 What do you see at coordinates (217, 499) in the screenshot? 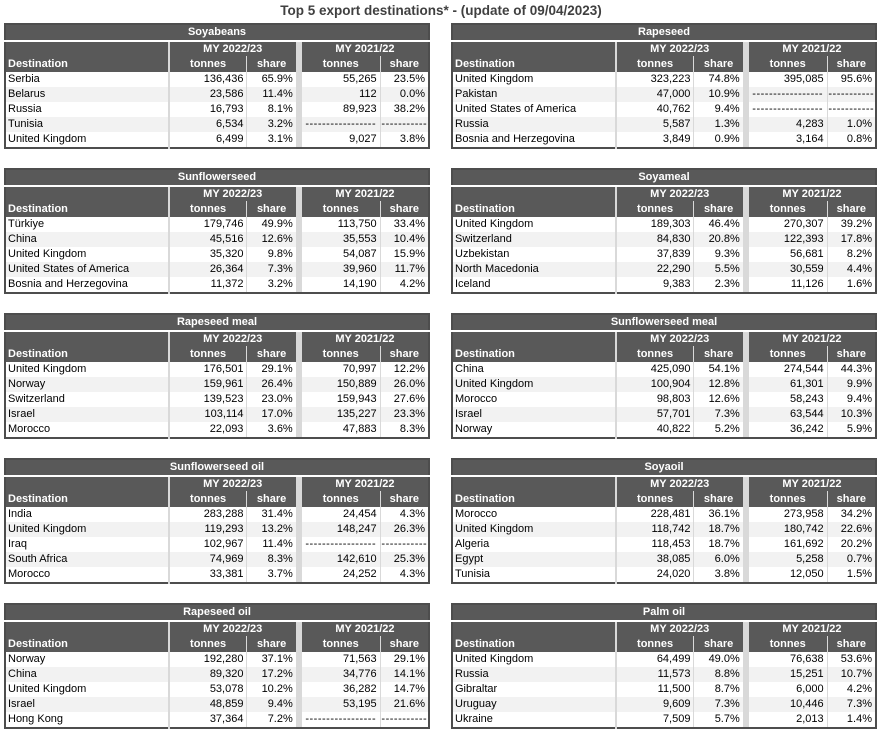
I see `sub-header-row: tonnes share tonnes share` at bounding box center [217, 499].